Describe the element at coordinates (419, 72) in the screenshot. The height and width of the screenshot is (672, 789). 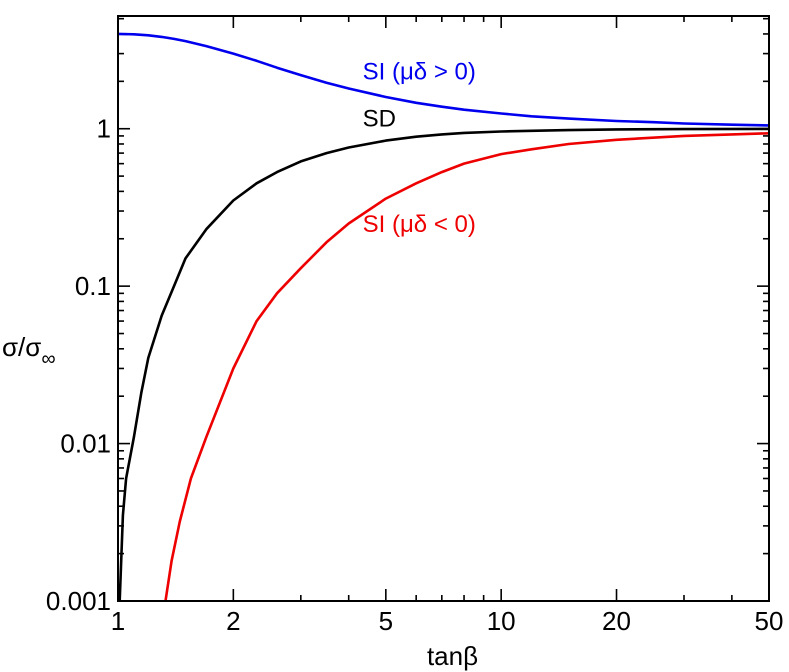
I see `annotation-label: SI (μδ > 0)` at that location.